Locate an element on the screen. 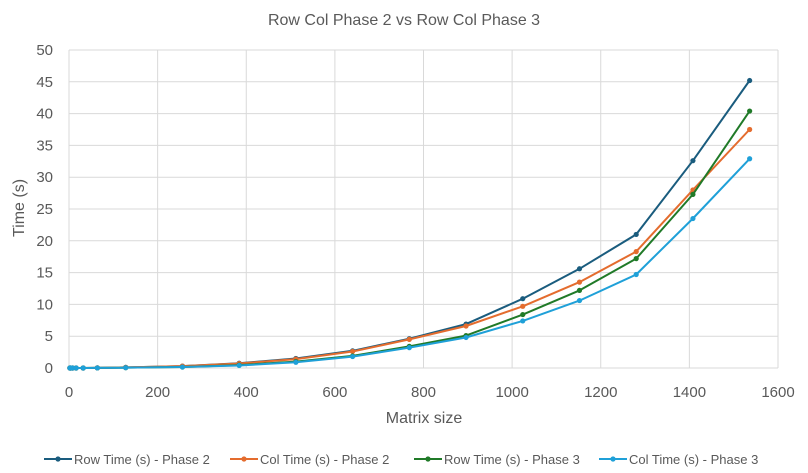 This screenshot has width=808, height=473. y-tick-label: 15 is located at coordinates (44, 273).